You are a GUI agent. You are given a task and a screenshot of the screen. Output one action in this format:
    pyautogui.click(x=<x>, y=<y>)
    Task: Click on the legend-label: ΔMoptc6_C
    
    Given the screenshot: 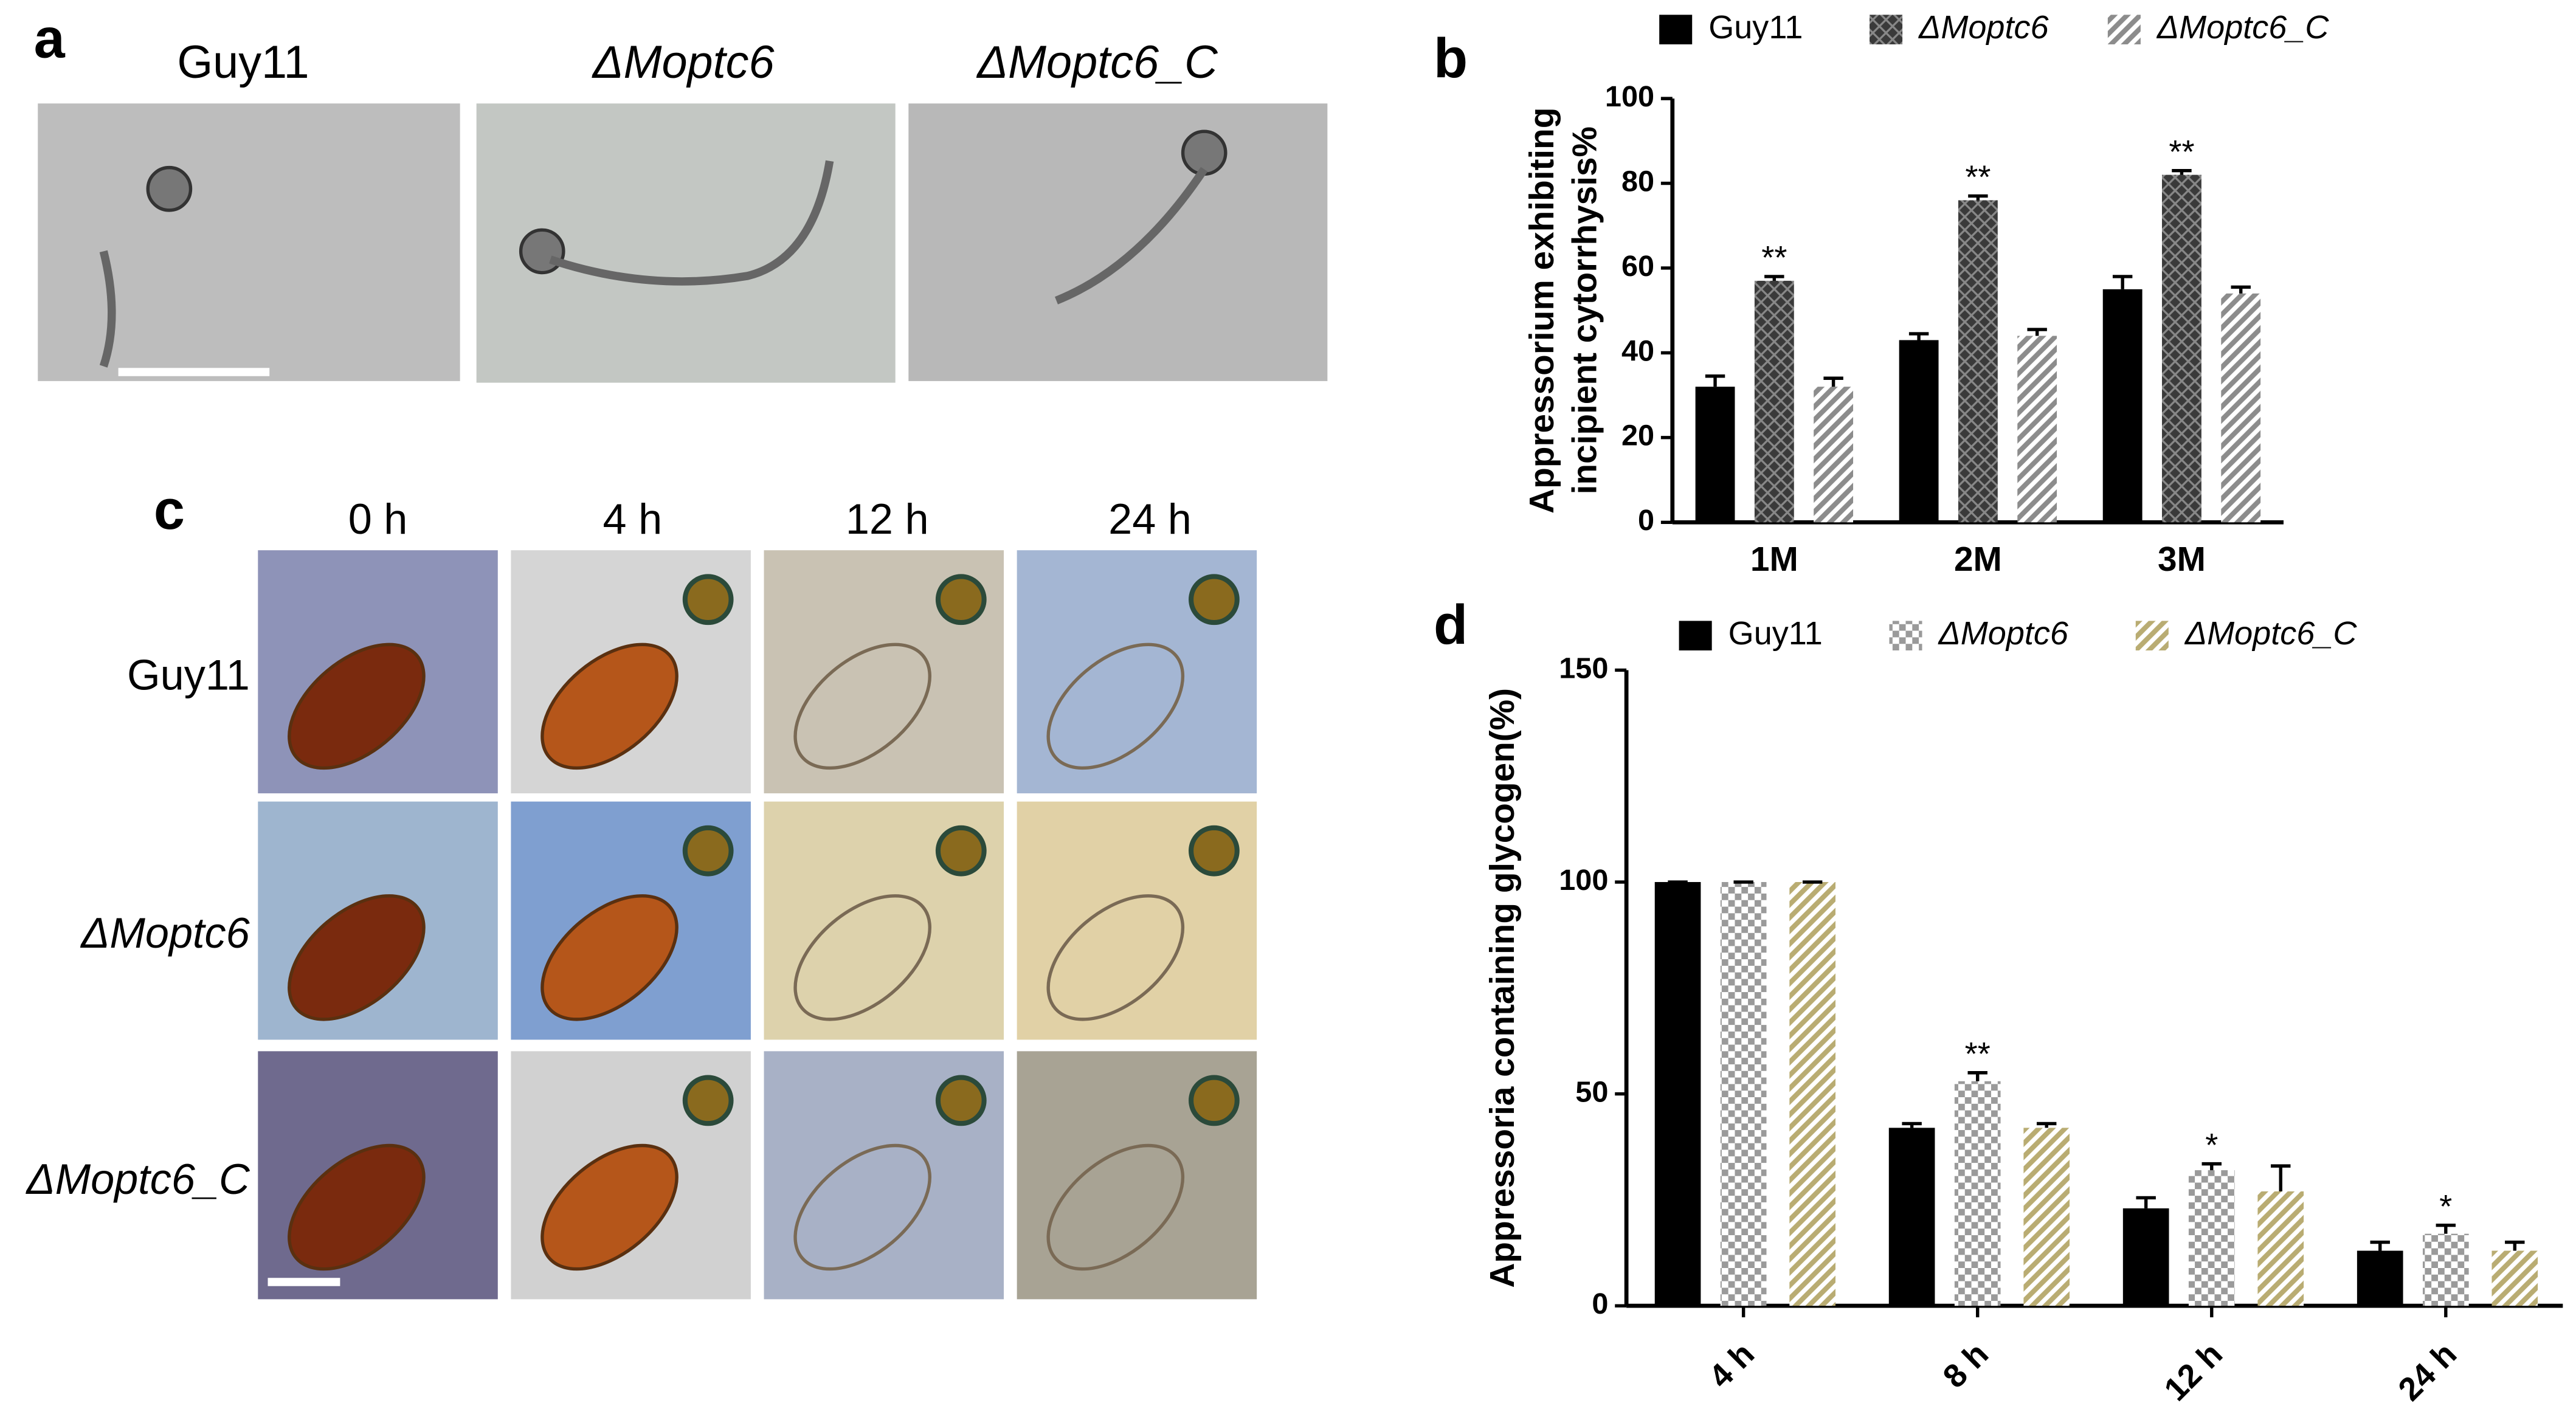 What is the action you would take?
    pyautogui.click(x=2270, y=633)
    